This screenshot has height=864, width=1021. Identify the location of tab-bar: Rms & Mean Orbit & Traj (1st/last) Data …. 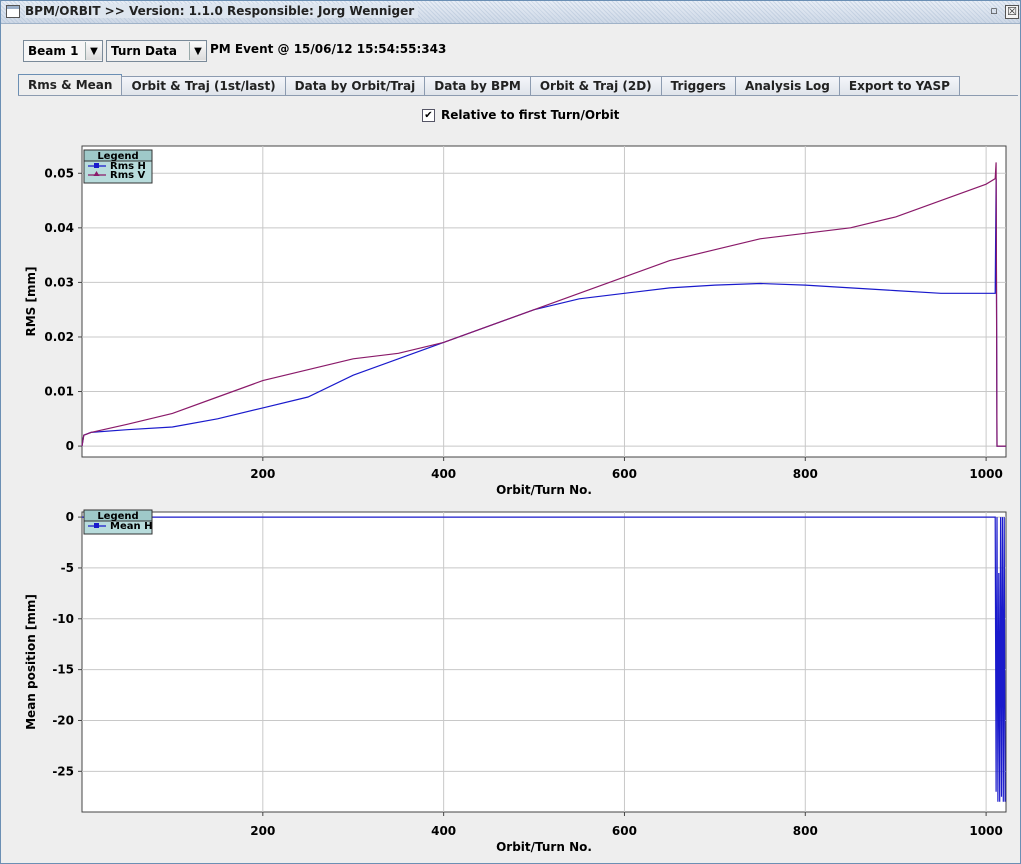
(489, 85).